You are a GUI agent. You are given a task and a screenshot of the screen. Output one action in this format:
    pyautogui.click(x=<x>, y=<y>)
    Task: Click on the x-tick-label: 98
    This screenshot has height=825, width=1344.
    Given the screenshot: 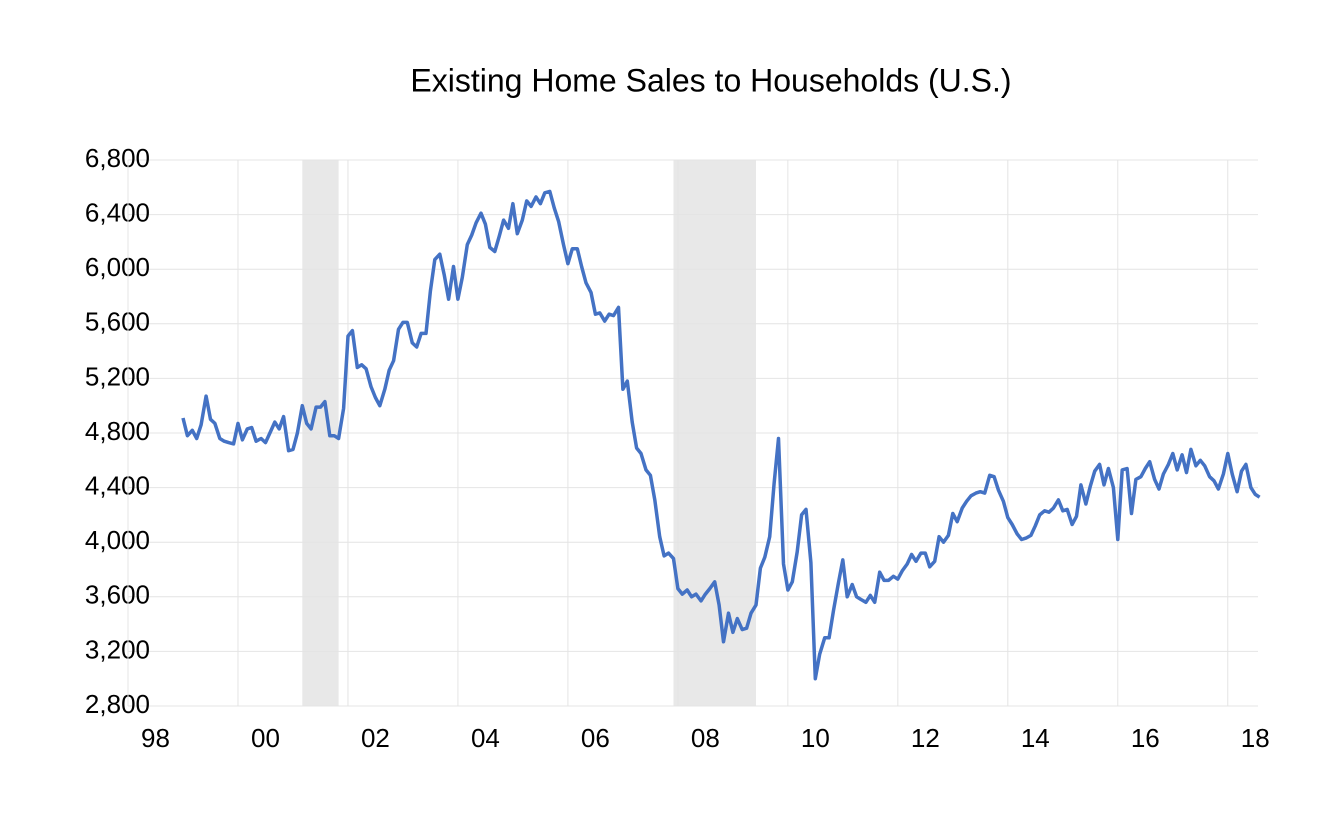 What is the action you would take?
    pyautogui.click(x=155, y=738)
    